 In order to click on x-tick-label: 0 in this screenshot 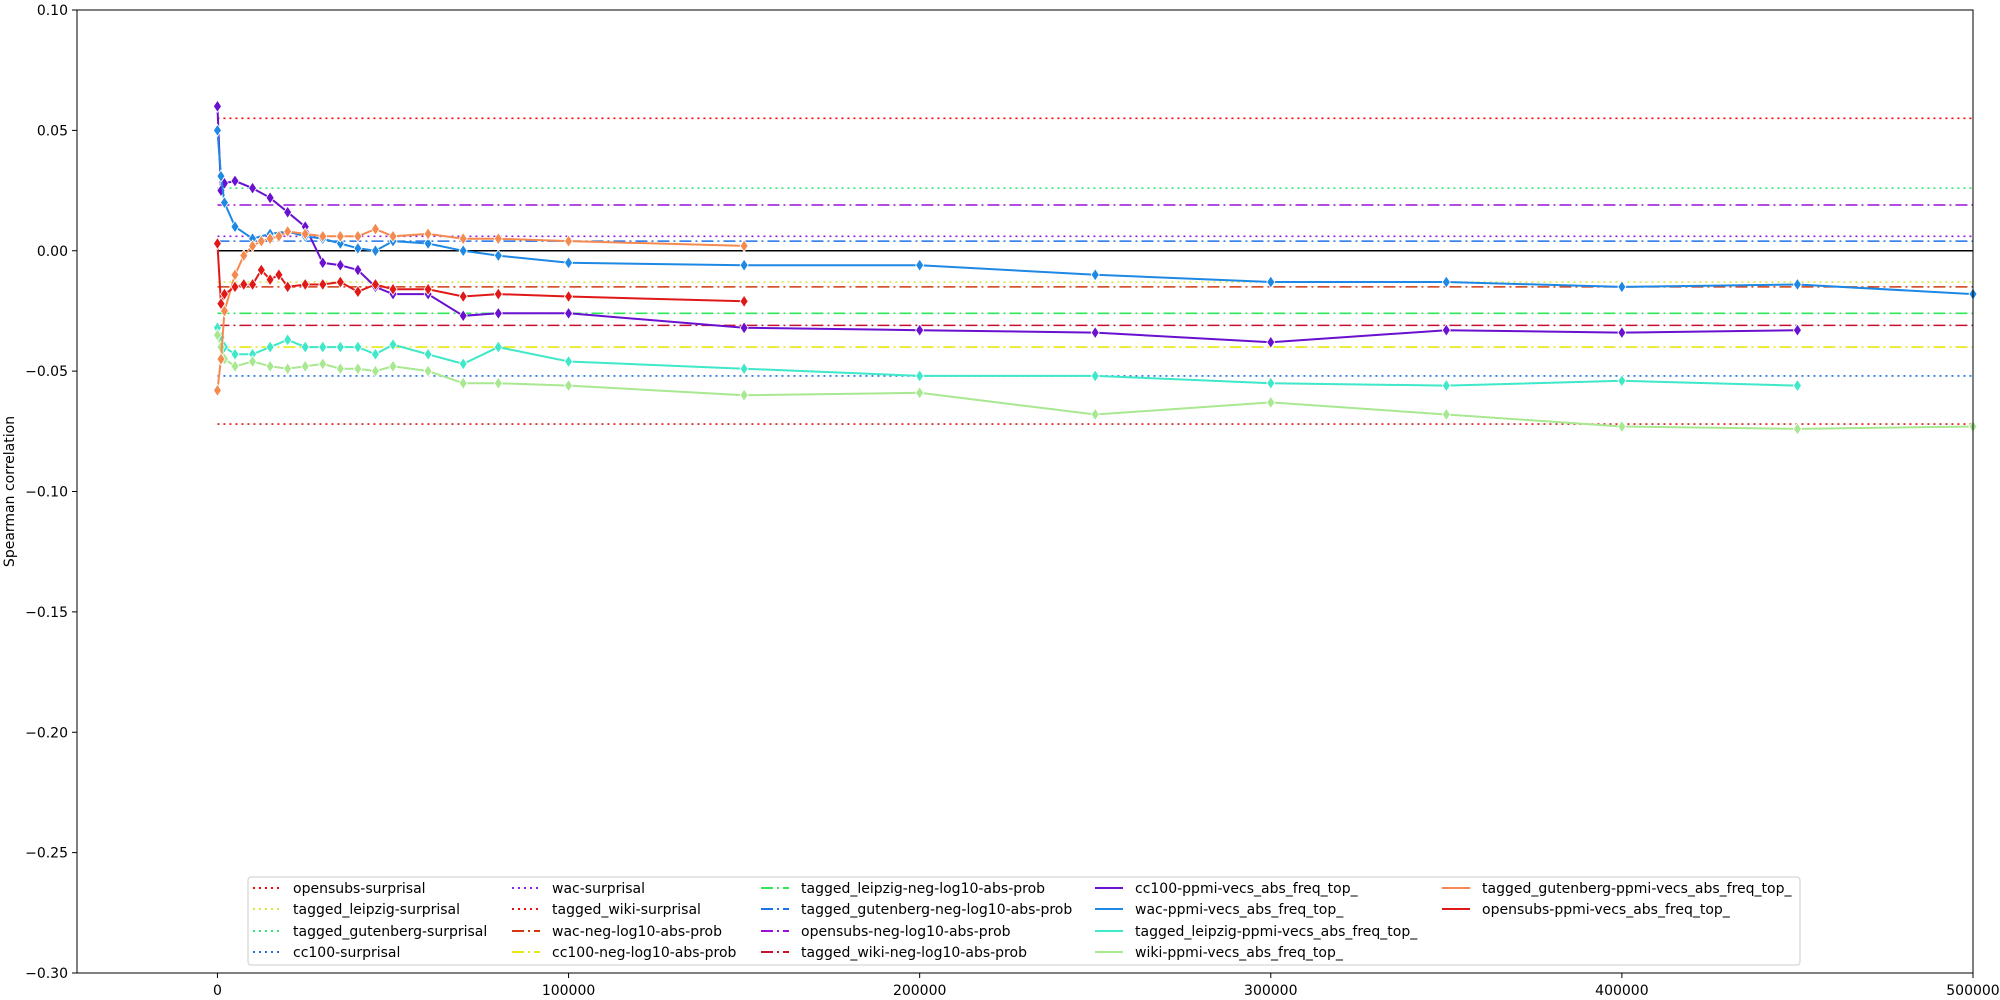, I will do `click(217, 991)`.